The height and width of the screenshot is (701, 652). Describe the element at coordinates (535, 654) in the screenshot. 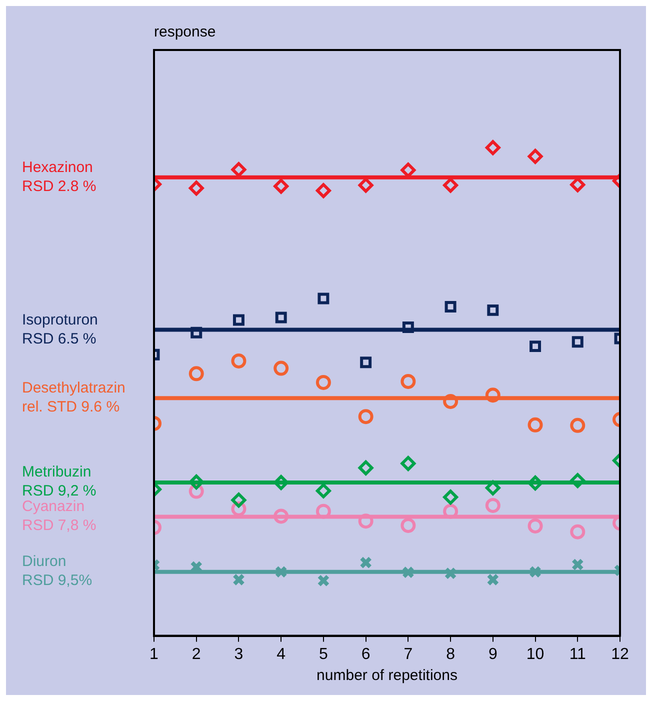

I see `x-tick-label: 10` at that location.